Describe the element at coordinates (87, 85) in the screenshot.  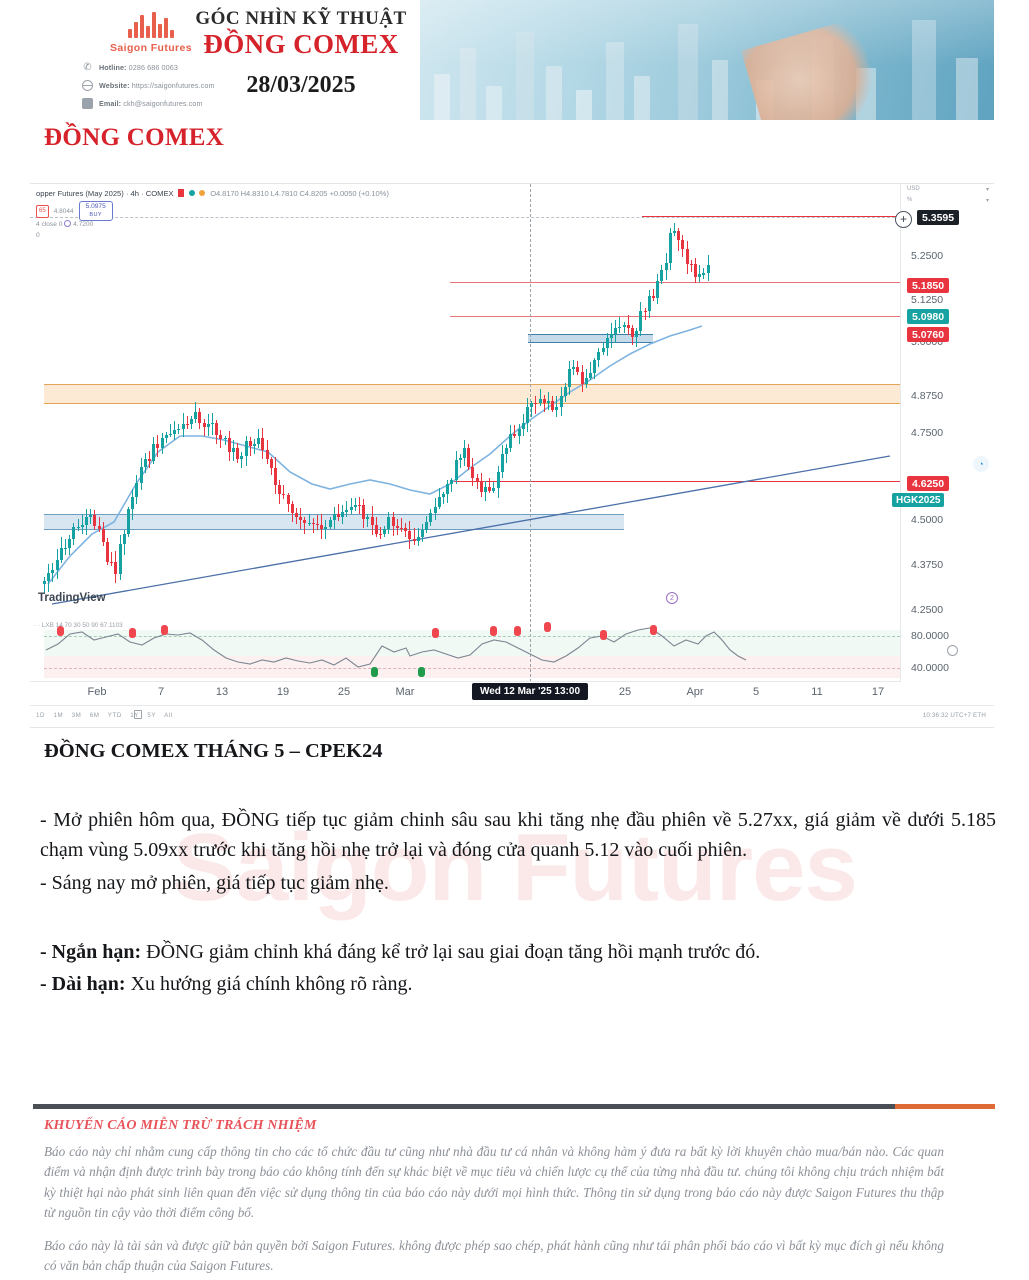
I see `globe-icon` at that location.